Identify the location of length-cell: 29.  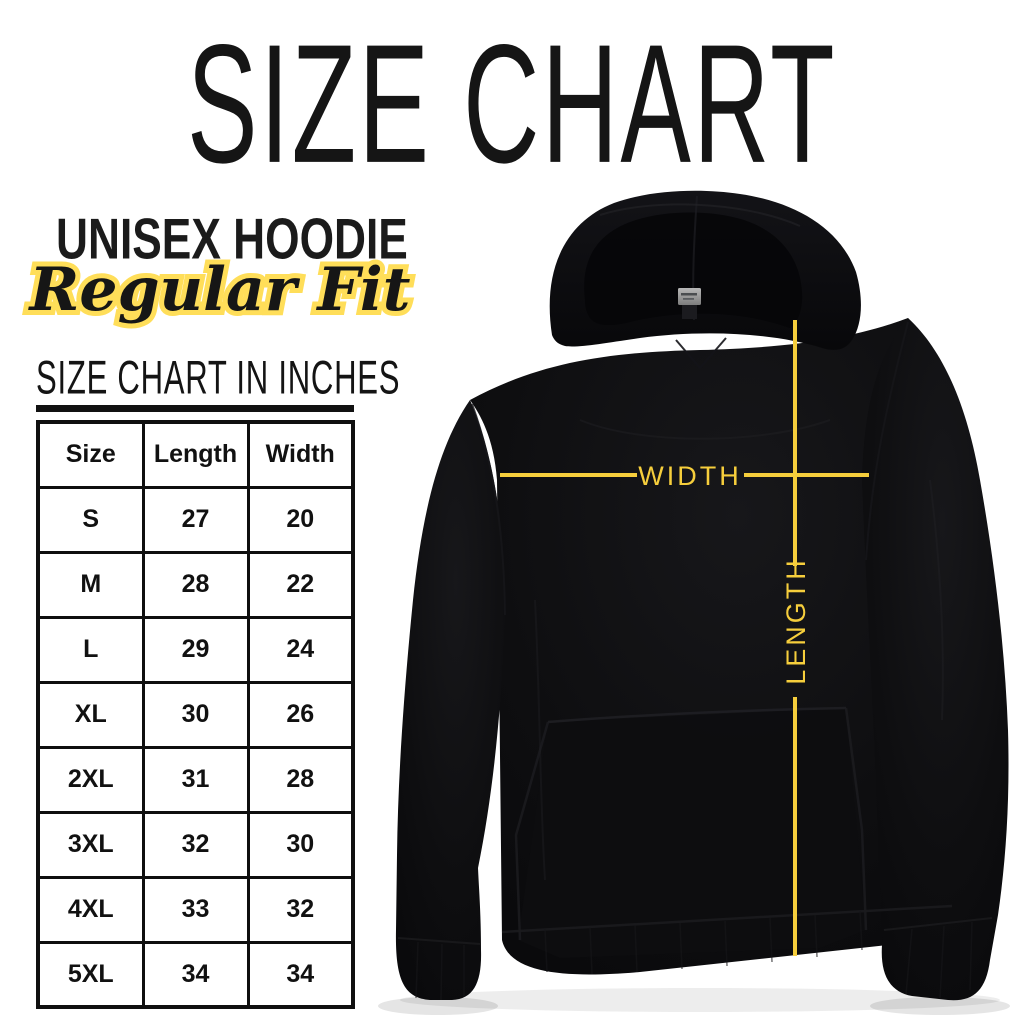
(195, 649).